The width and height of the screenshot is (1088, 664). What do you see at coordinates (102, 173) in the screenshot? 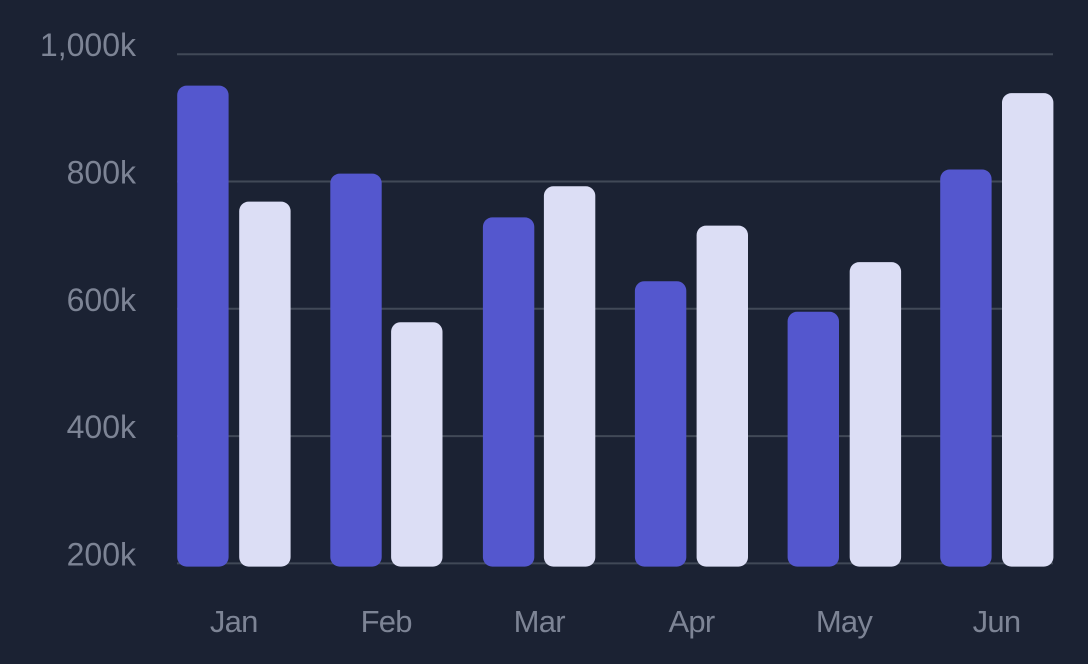
I see `svg-text: 800k` at bounding box center [102, 173].